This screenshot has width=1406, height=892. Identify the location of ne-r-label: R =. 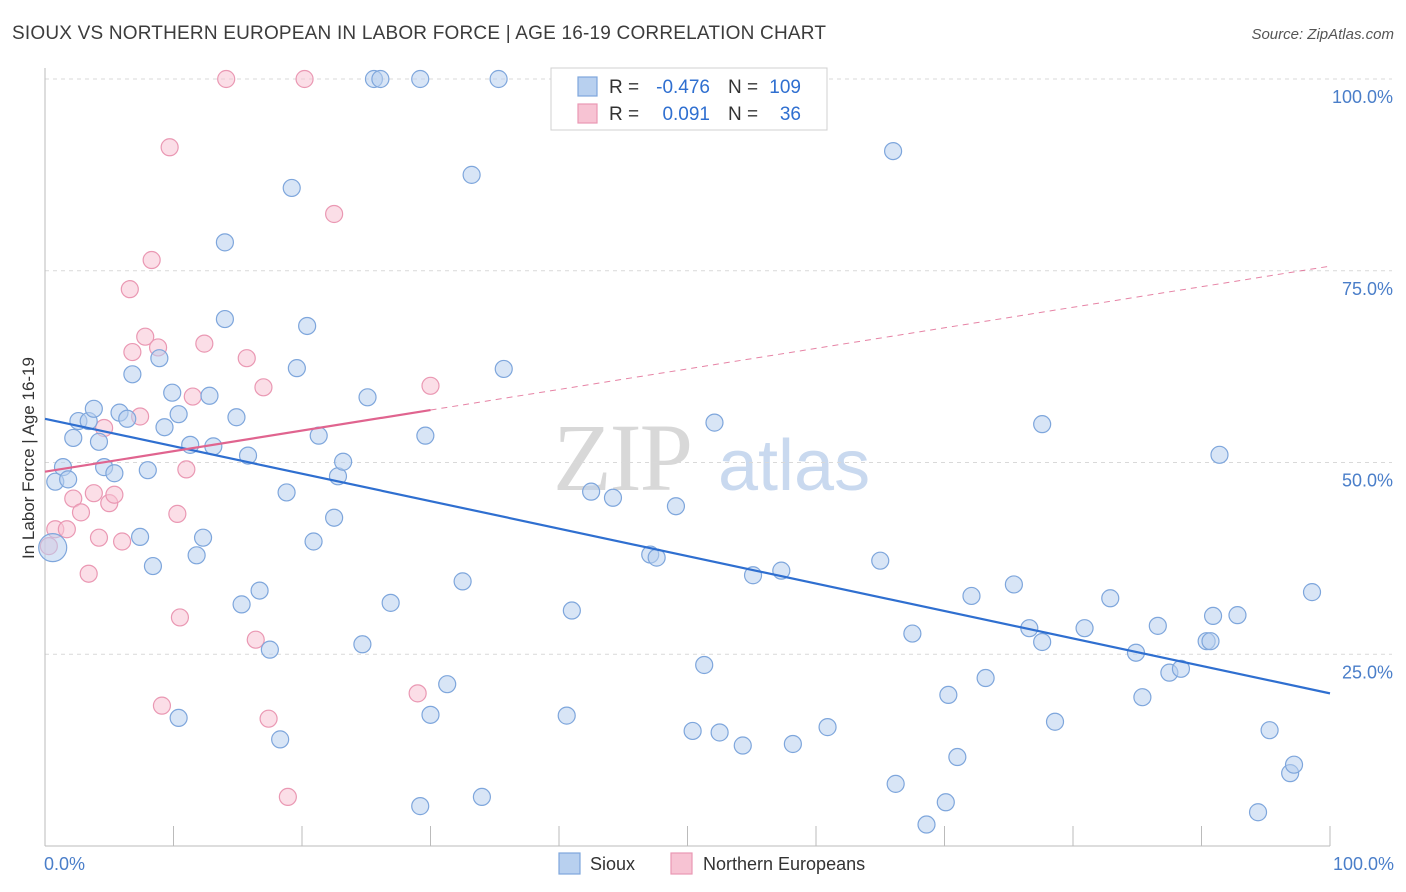
(624, 114).